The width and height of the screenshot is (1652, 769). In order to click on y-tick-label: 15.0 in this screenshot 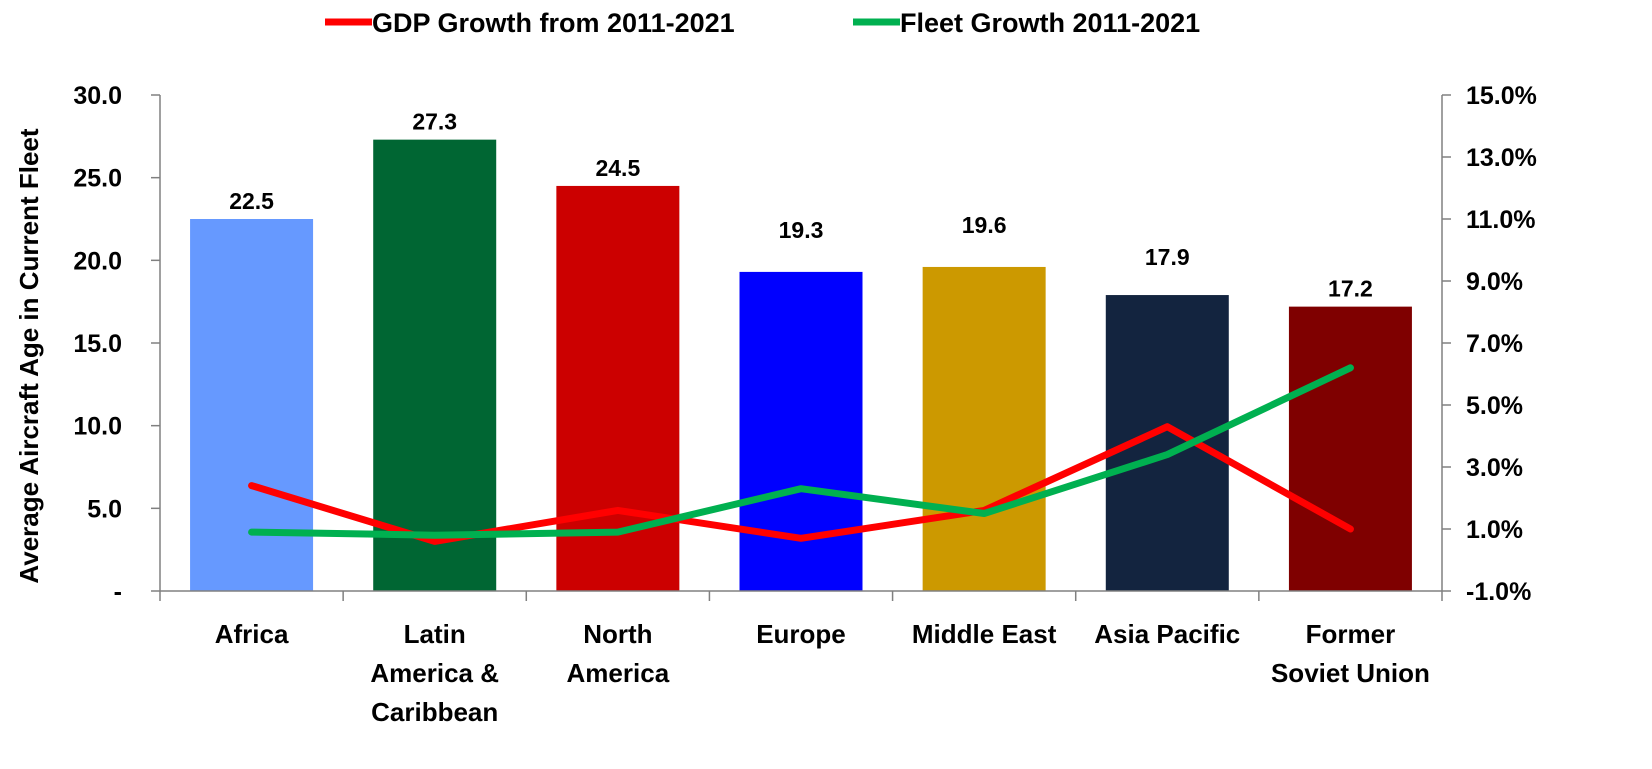, I will do `click(97, 344)`.